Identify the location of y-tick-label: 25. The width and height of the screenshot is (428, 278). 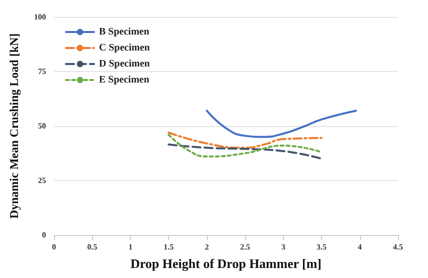
(42, 180).